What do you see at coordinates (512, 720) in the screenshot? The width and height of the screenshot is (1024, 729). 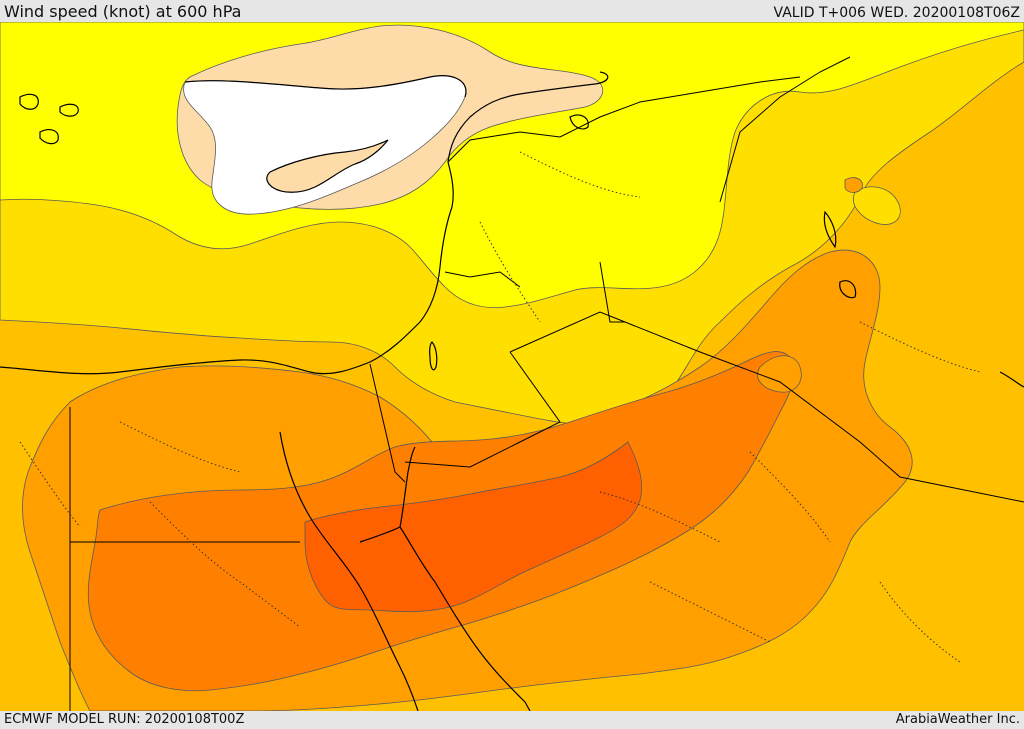 I see `footer-bar` at bounding box center [512, 720].